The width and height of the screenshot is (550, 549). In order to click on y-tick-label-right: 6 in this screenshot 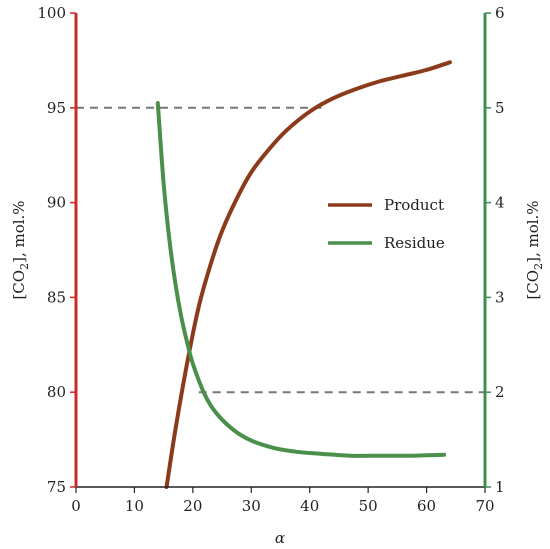, I will do `click(500, 13)`.